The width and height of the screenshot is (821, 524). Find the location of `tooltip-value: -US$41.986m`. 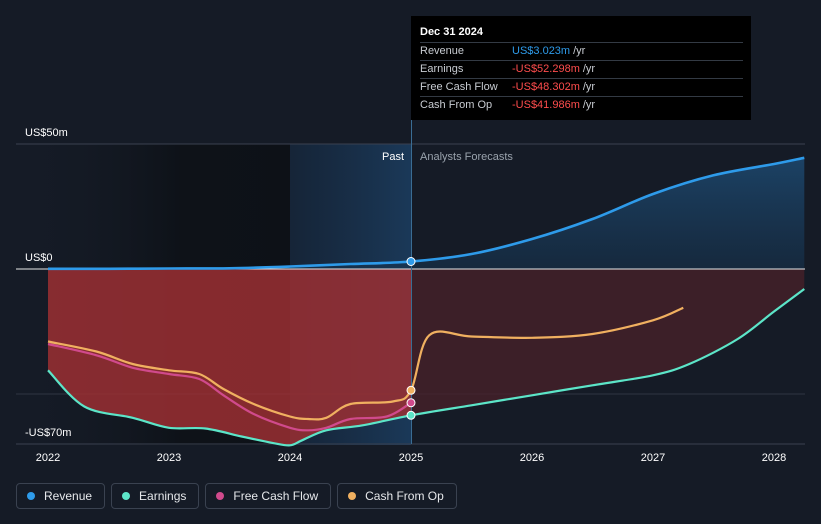

tooltip-value: -US$41.986m is located at coordinates (546, 105).